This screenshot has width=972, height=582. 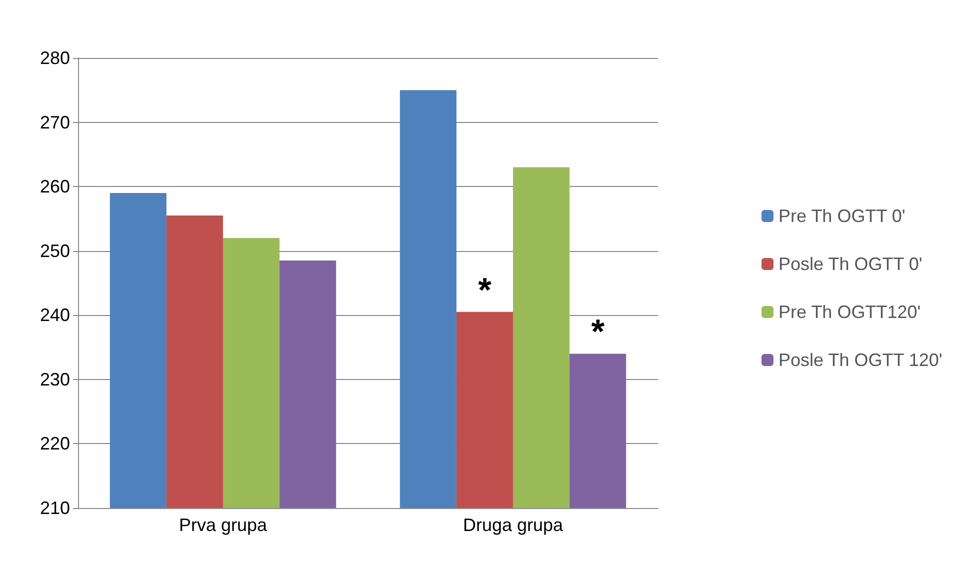 I want to click on legend-label: Pre Th OGTT120', so click(x=849, y=312).